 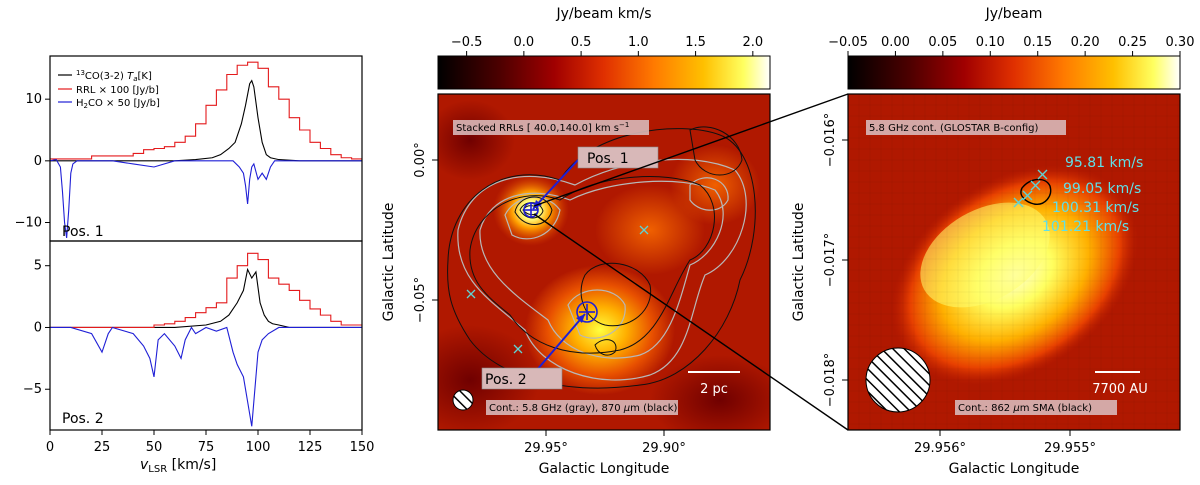 I want to click on rrl-map-ticks, so click(x=548, y=297).